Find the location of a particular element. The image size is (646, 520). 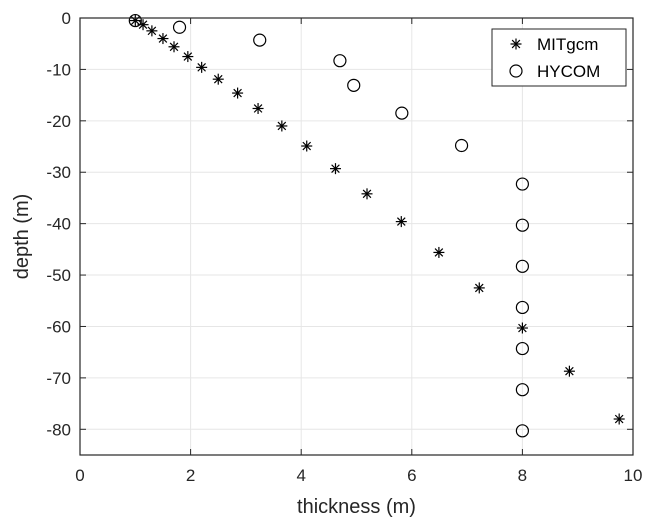

y-tick-label: 0 is located at coordinates (66, 18).